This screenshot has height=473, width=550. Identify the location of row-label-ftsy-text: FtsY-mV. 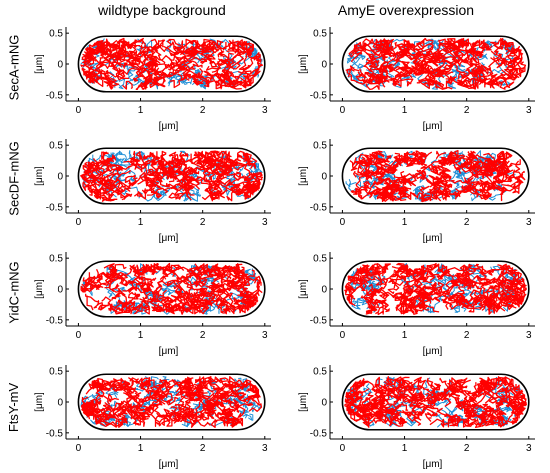
(14, 407).